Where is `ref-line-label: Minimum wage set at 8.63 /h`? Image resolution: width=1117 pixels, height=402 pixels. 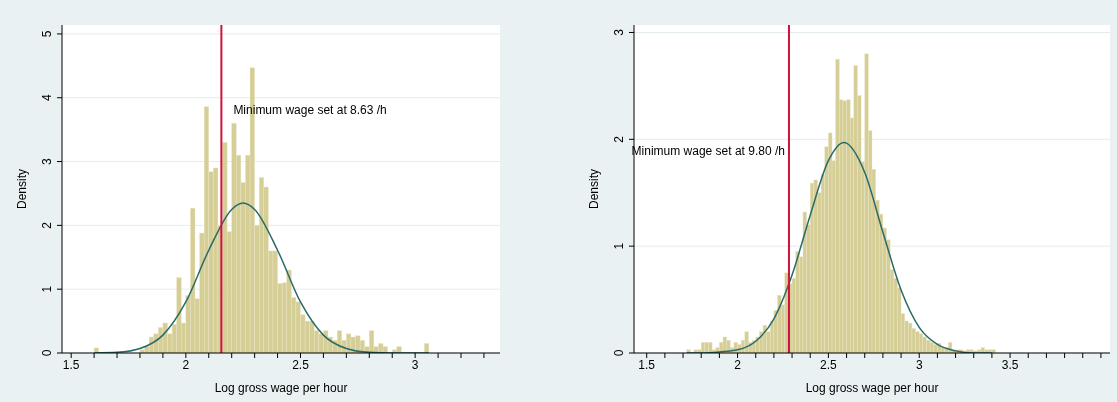
ref-line-label: Minimum wage set at 8.63 /h is located at coordinates (310, 110).